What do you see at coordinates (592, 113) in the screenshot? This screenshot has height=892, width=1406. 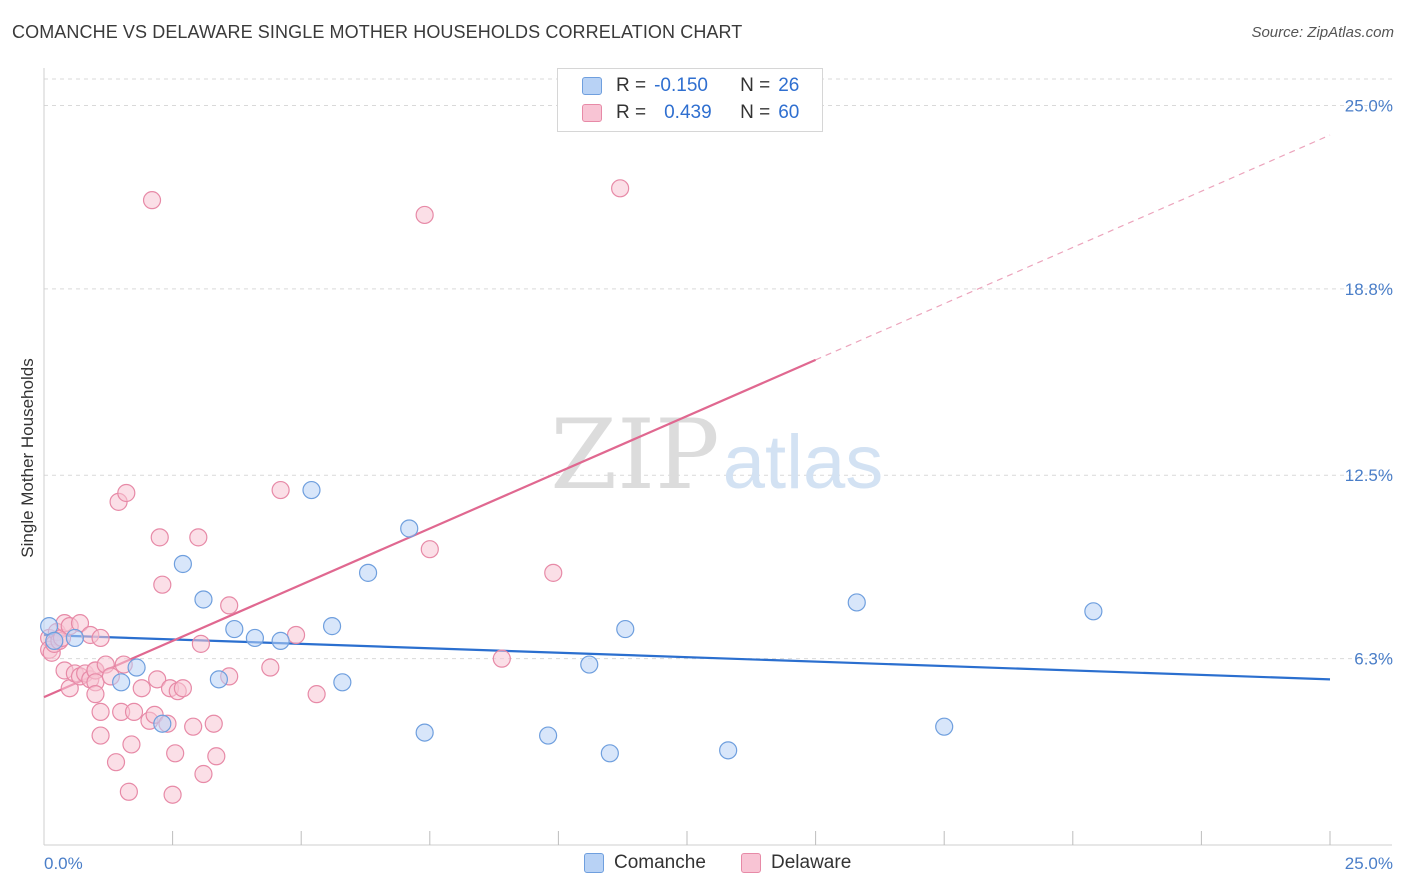 I see `delaware-swatch` at bounding box center [592, 113].